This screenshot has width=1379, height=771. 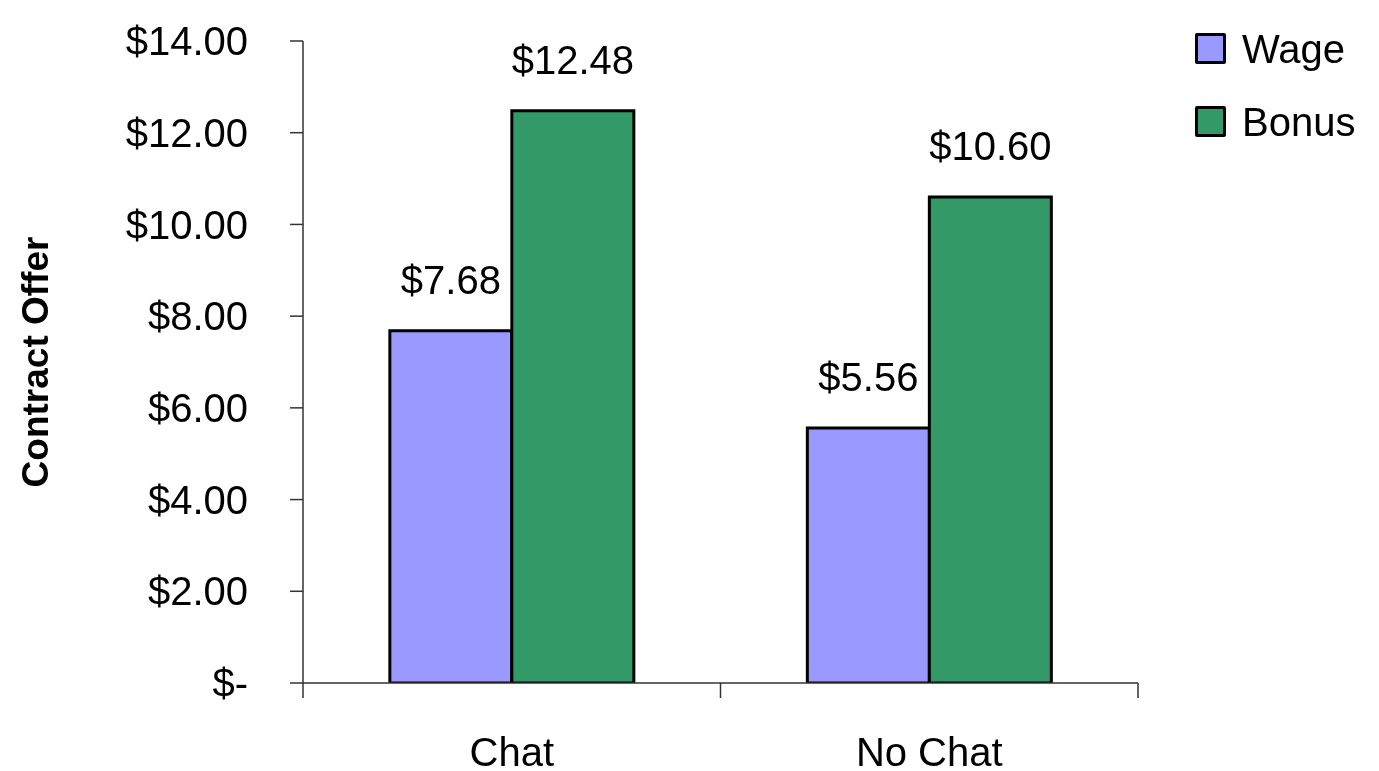 I want to click on x-tick-label: Chat, so click(x=511, y=750).